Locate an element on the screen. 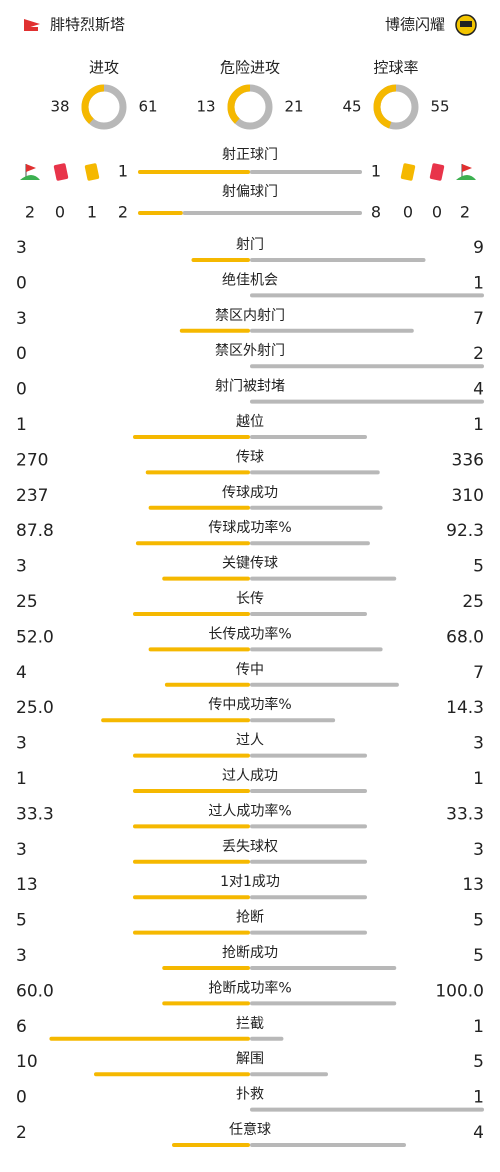 The width and height of the screenshot is (500, 1172). stat-away: 100.0 is located at coordinates (459, 991).